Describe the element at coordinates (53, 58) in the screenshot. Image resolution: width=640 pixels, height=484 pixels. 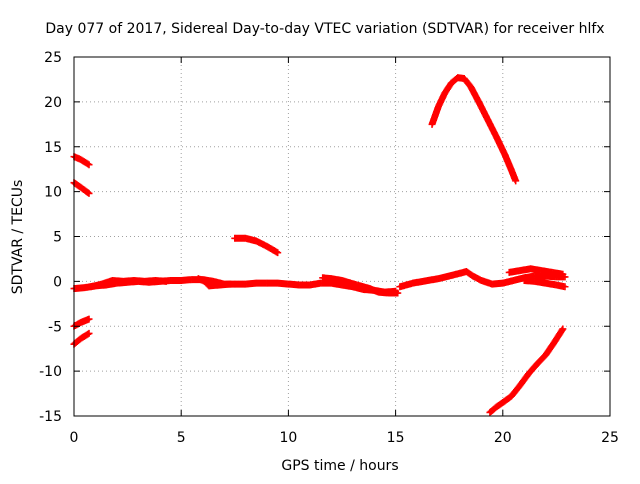
I see `y-tick-label: 25` at that location.